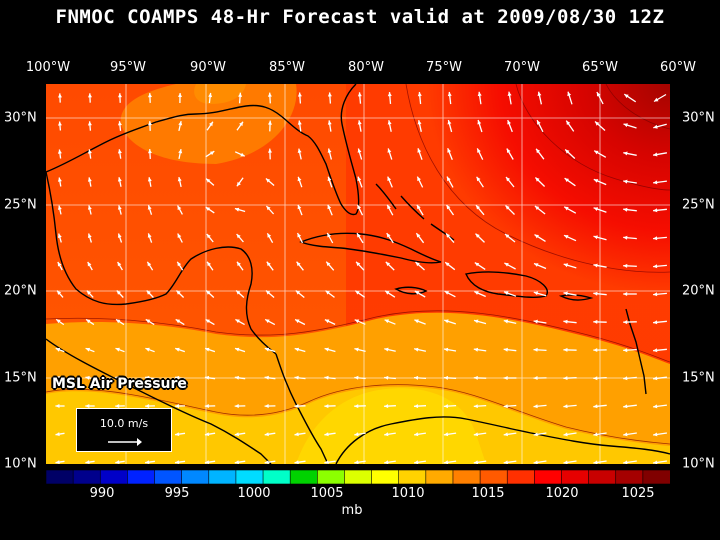 Image resolution: width=720 pixels, height=540 pixels. I want to click on colorbar-tick-label: 990, so click(102, 493).